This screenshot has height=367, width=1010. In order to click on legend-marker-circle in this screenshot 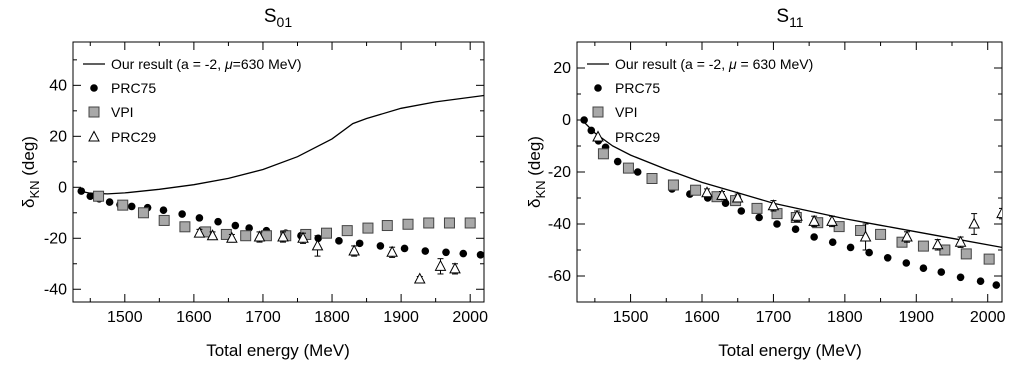, I will do `click(598, 88)`.